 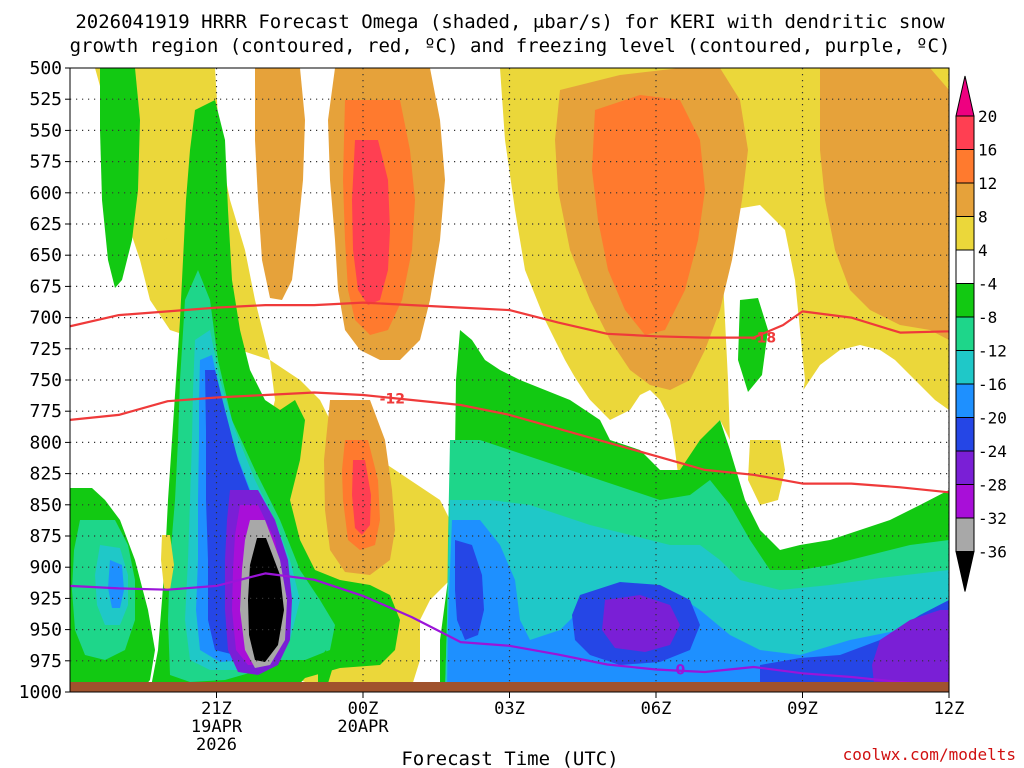 What do you see at coordinates (987, 317) in the screenshot?
I see `colorbar-label--8: -8` at bounding box center [987, 317].